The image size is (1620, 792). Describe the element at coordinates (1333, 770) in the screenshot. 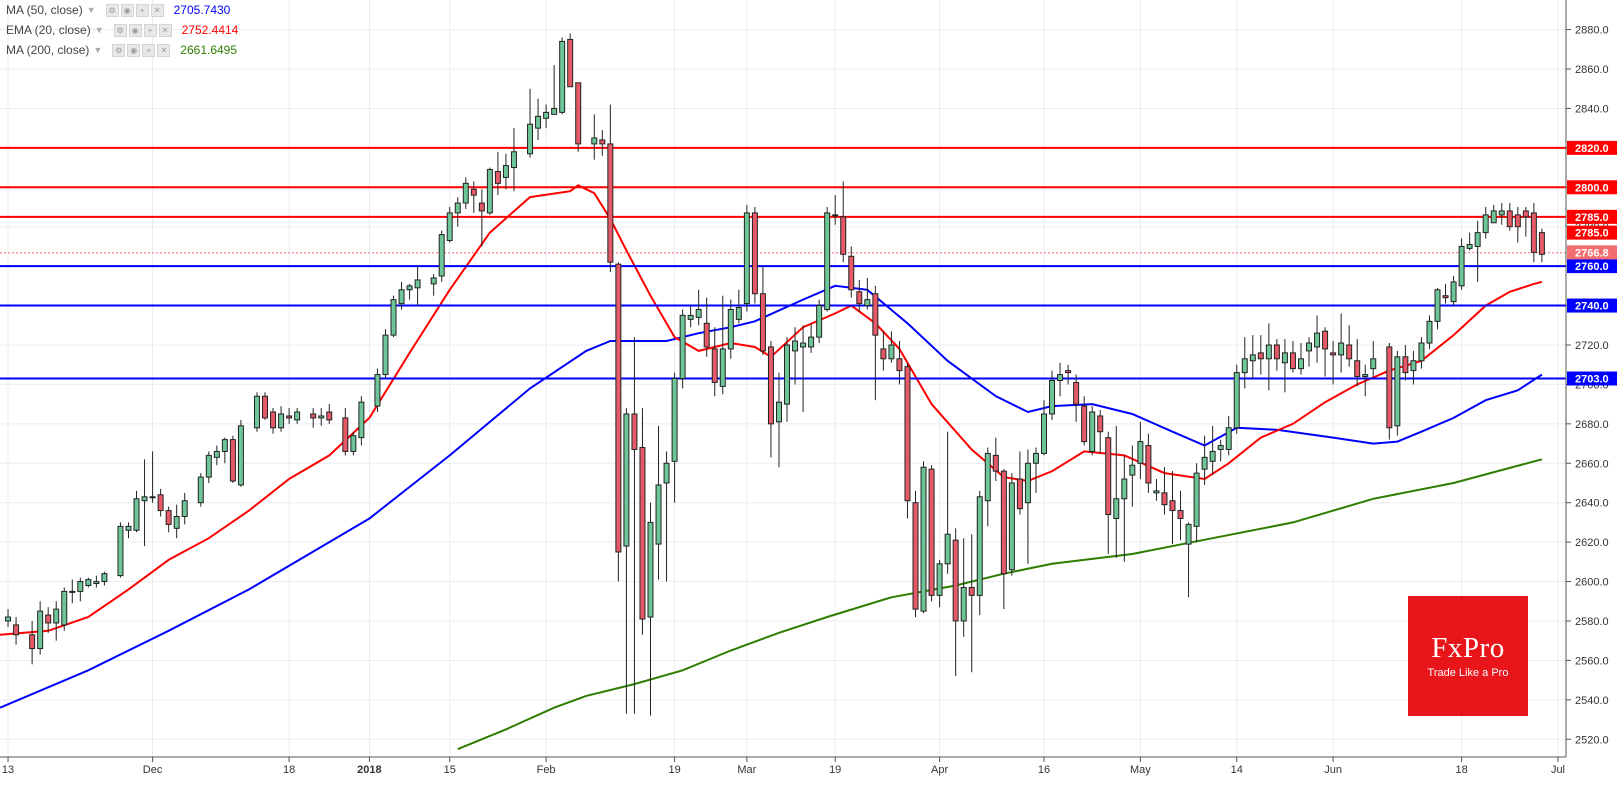

I see `x-tick-label: Jun` at that location.